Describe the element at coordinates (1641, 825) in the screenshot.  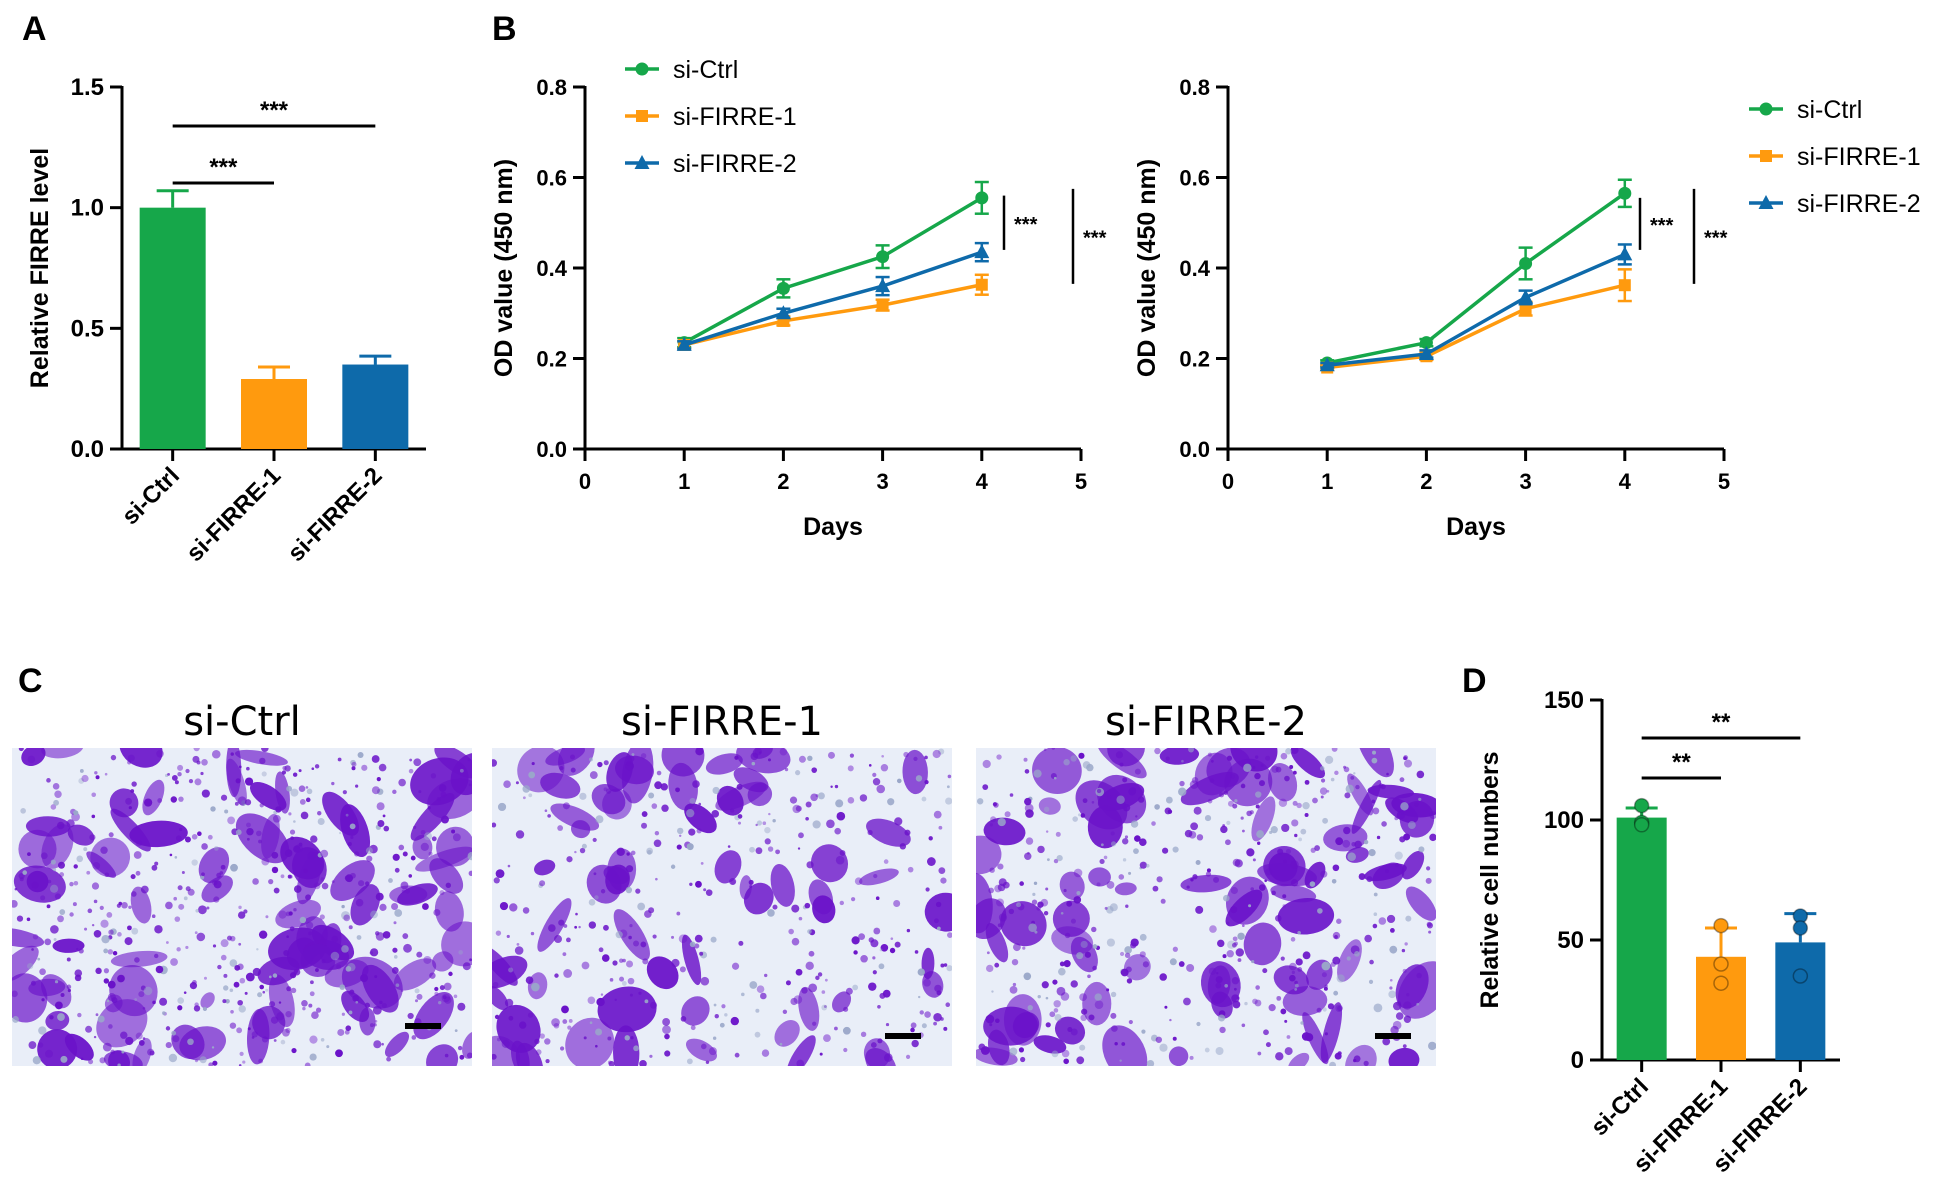
I see `data-point-si-ctrl` at that location.